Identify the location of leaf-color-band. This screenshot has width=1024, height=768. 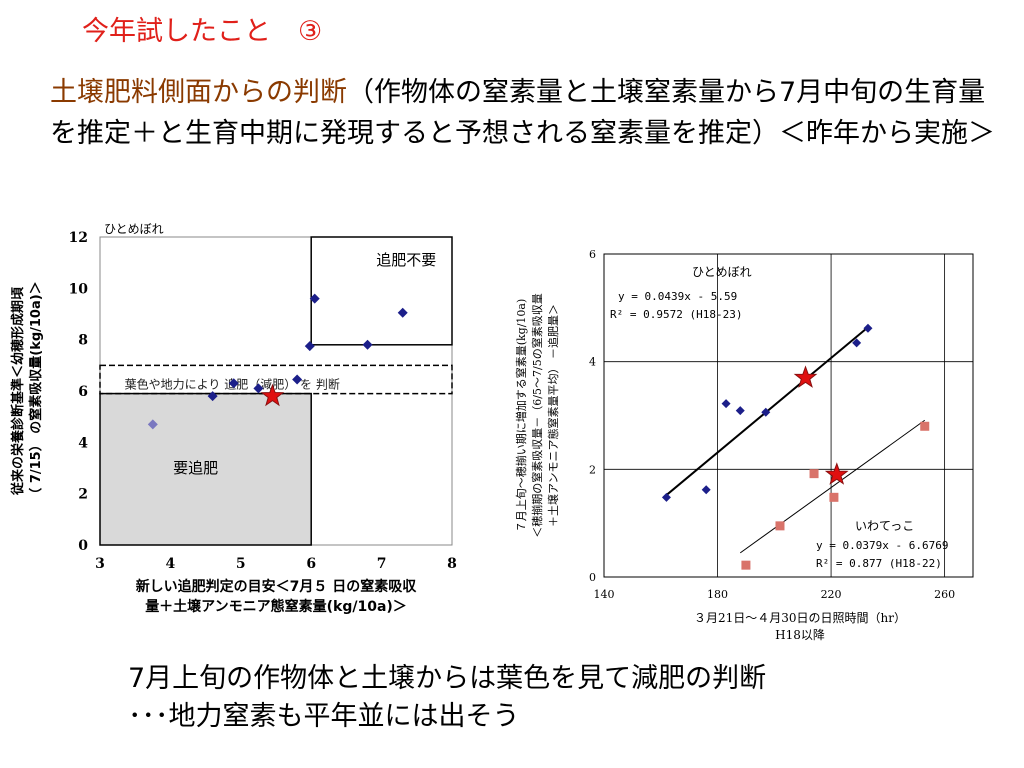
(276, 379).